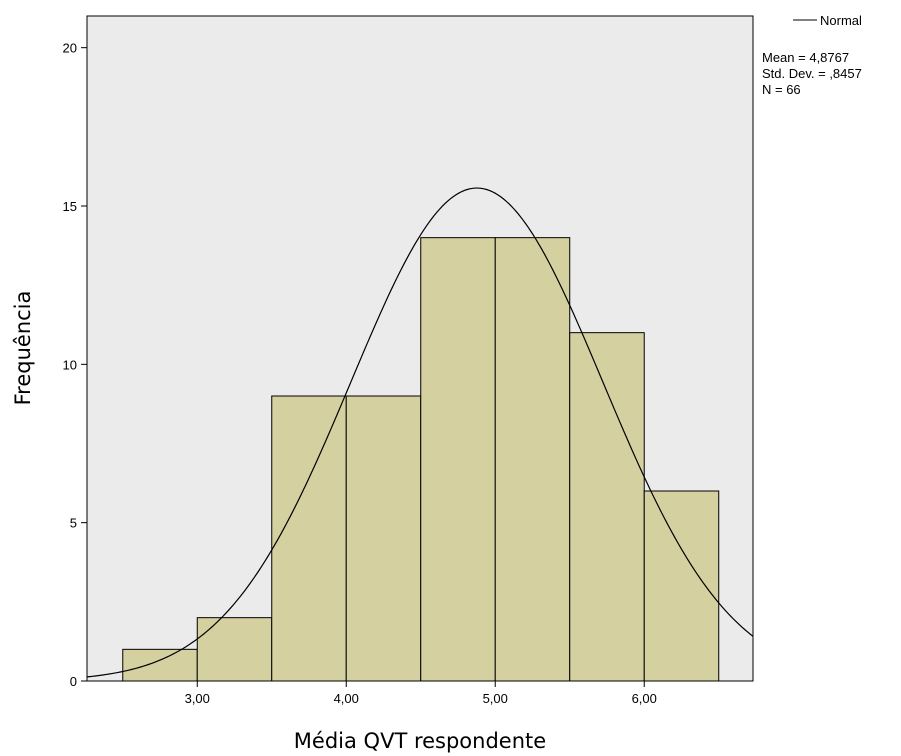 Image resolution: width=901 pixels, height=756 pixels. What do you see at coordinates (70, 364) in the screenshot?
I see `y-tick-label-2: 10` at bounding box center [70, 364].